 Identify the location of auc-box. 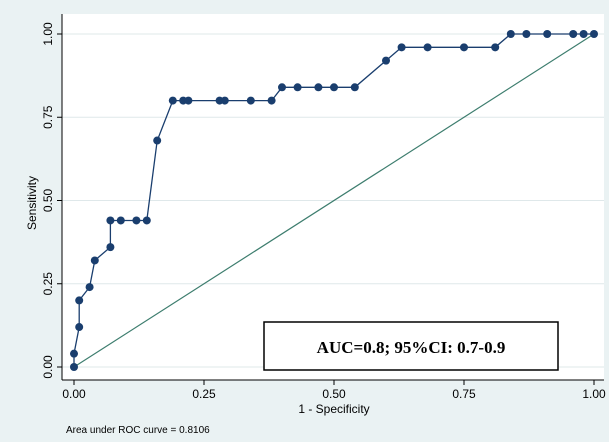
(411, 346).